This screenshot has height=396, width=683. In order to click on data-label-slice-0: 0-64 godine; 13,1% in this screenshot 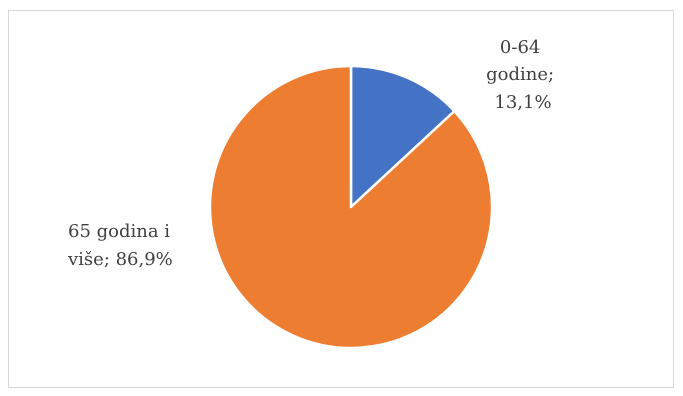, I will do `click(523, 75)`.